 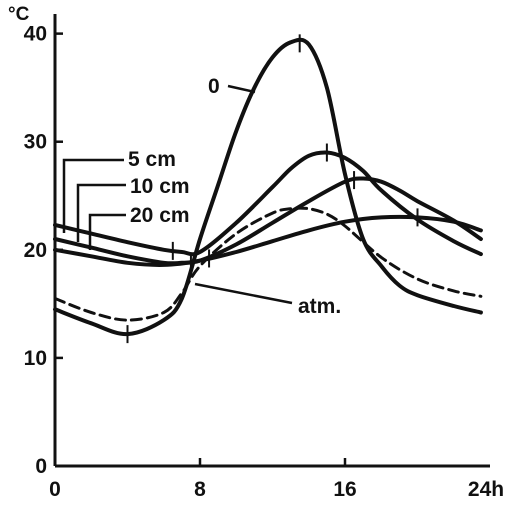 What do you see at coordinates (160, 215) in the screenshot?
I see `series-label: 20 cm` at bounding box center [160, 215].